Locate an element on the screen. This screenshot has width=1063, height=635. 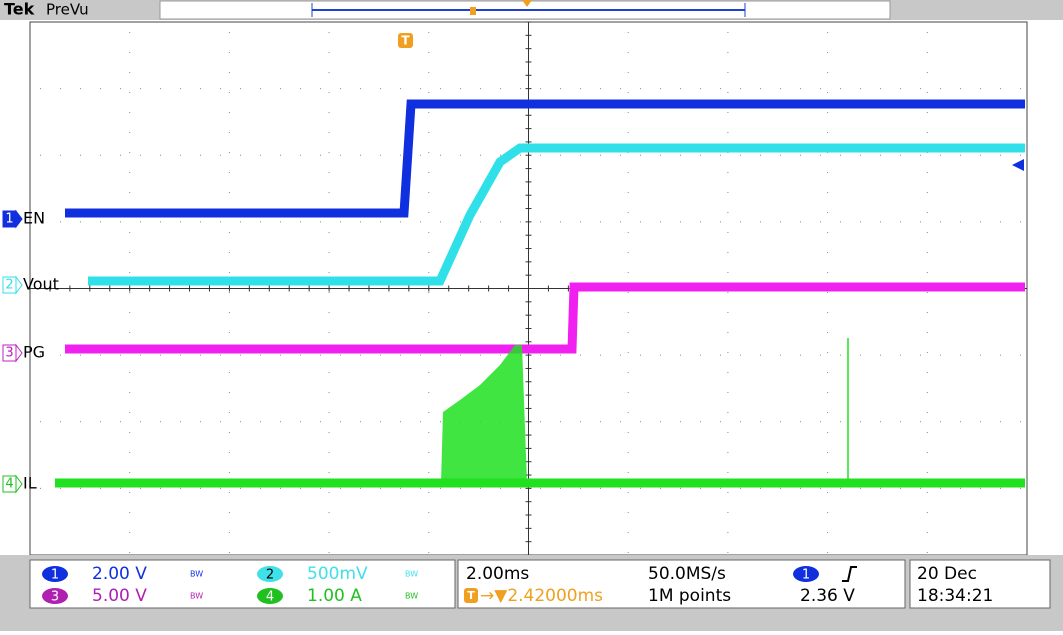
channel-number: 3 is located at coordinates (9, 353).